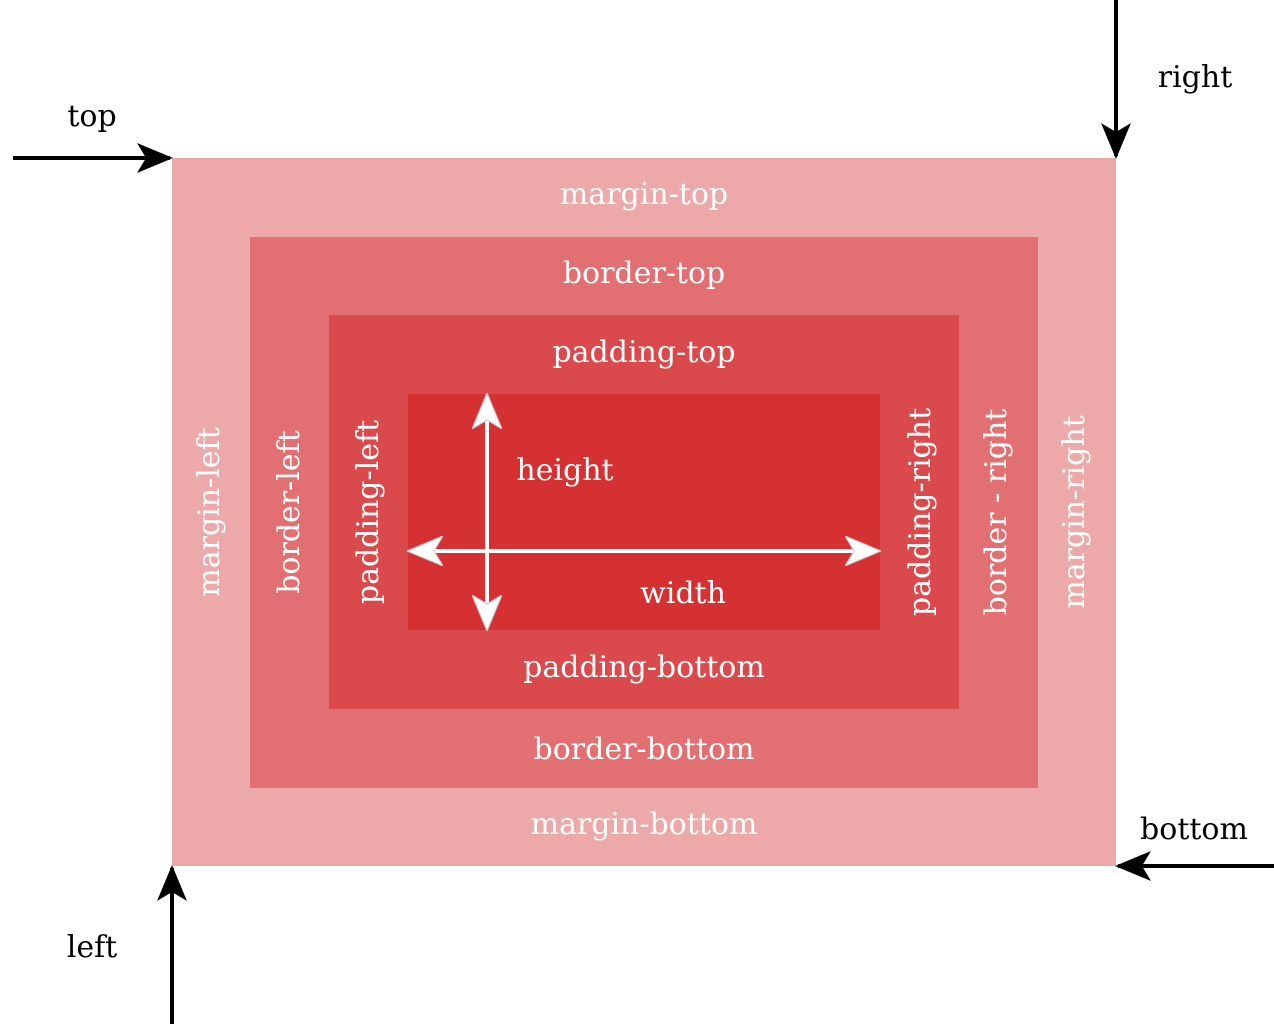  What do you see at coordinates (644, 667) in the screenshot?
I see `padding-bottom-label: padding-bottom` at bounding box center [644, 667].